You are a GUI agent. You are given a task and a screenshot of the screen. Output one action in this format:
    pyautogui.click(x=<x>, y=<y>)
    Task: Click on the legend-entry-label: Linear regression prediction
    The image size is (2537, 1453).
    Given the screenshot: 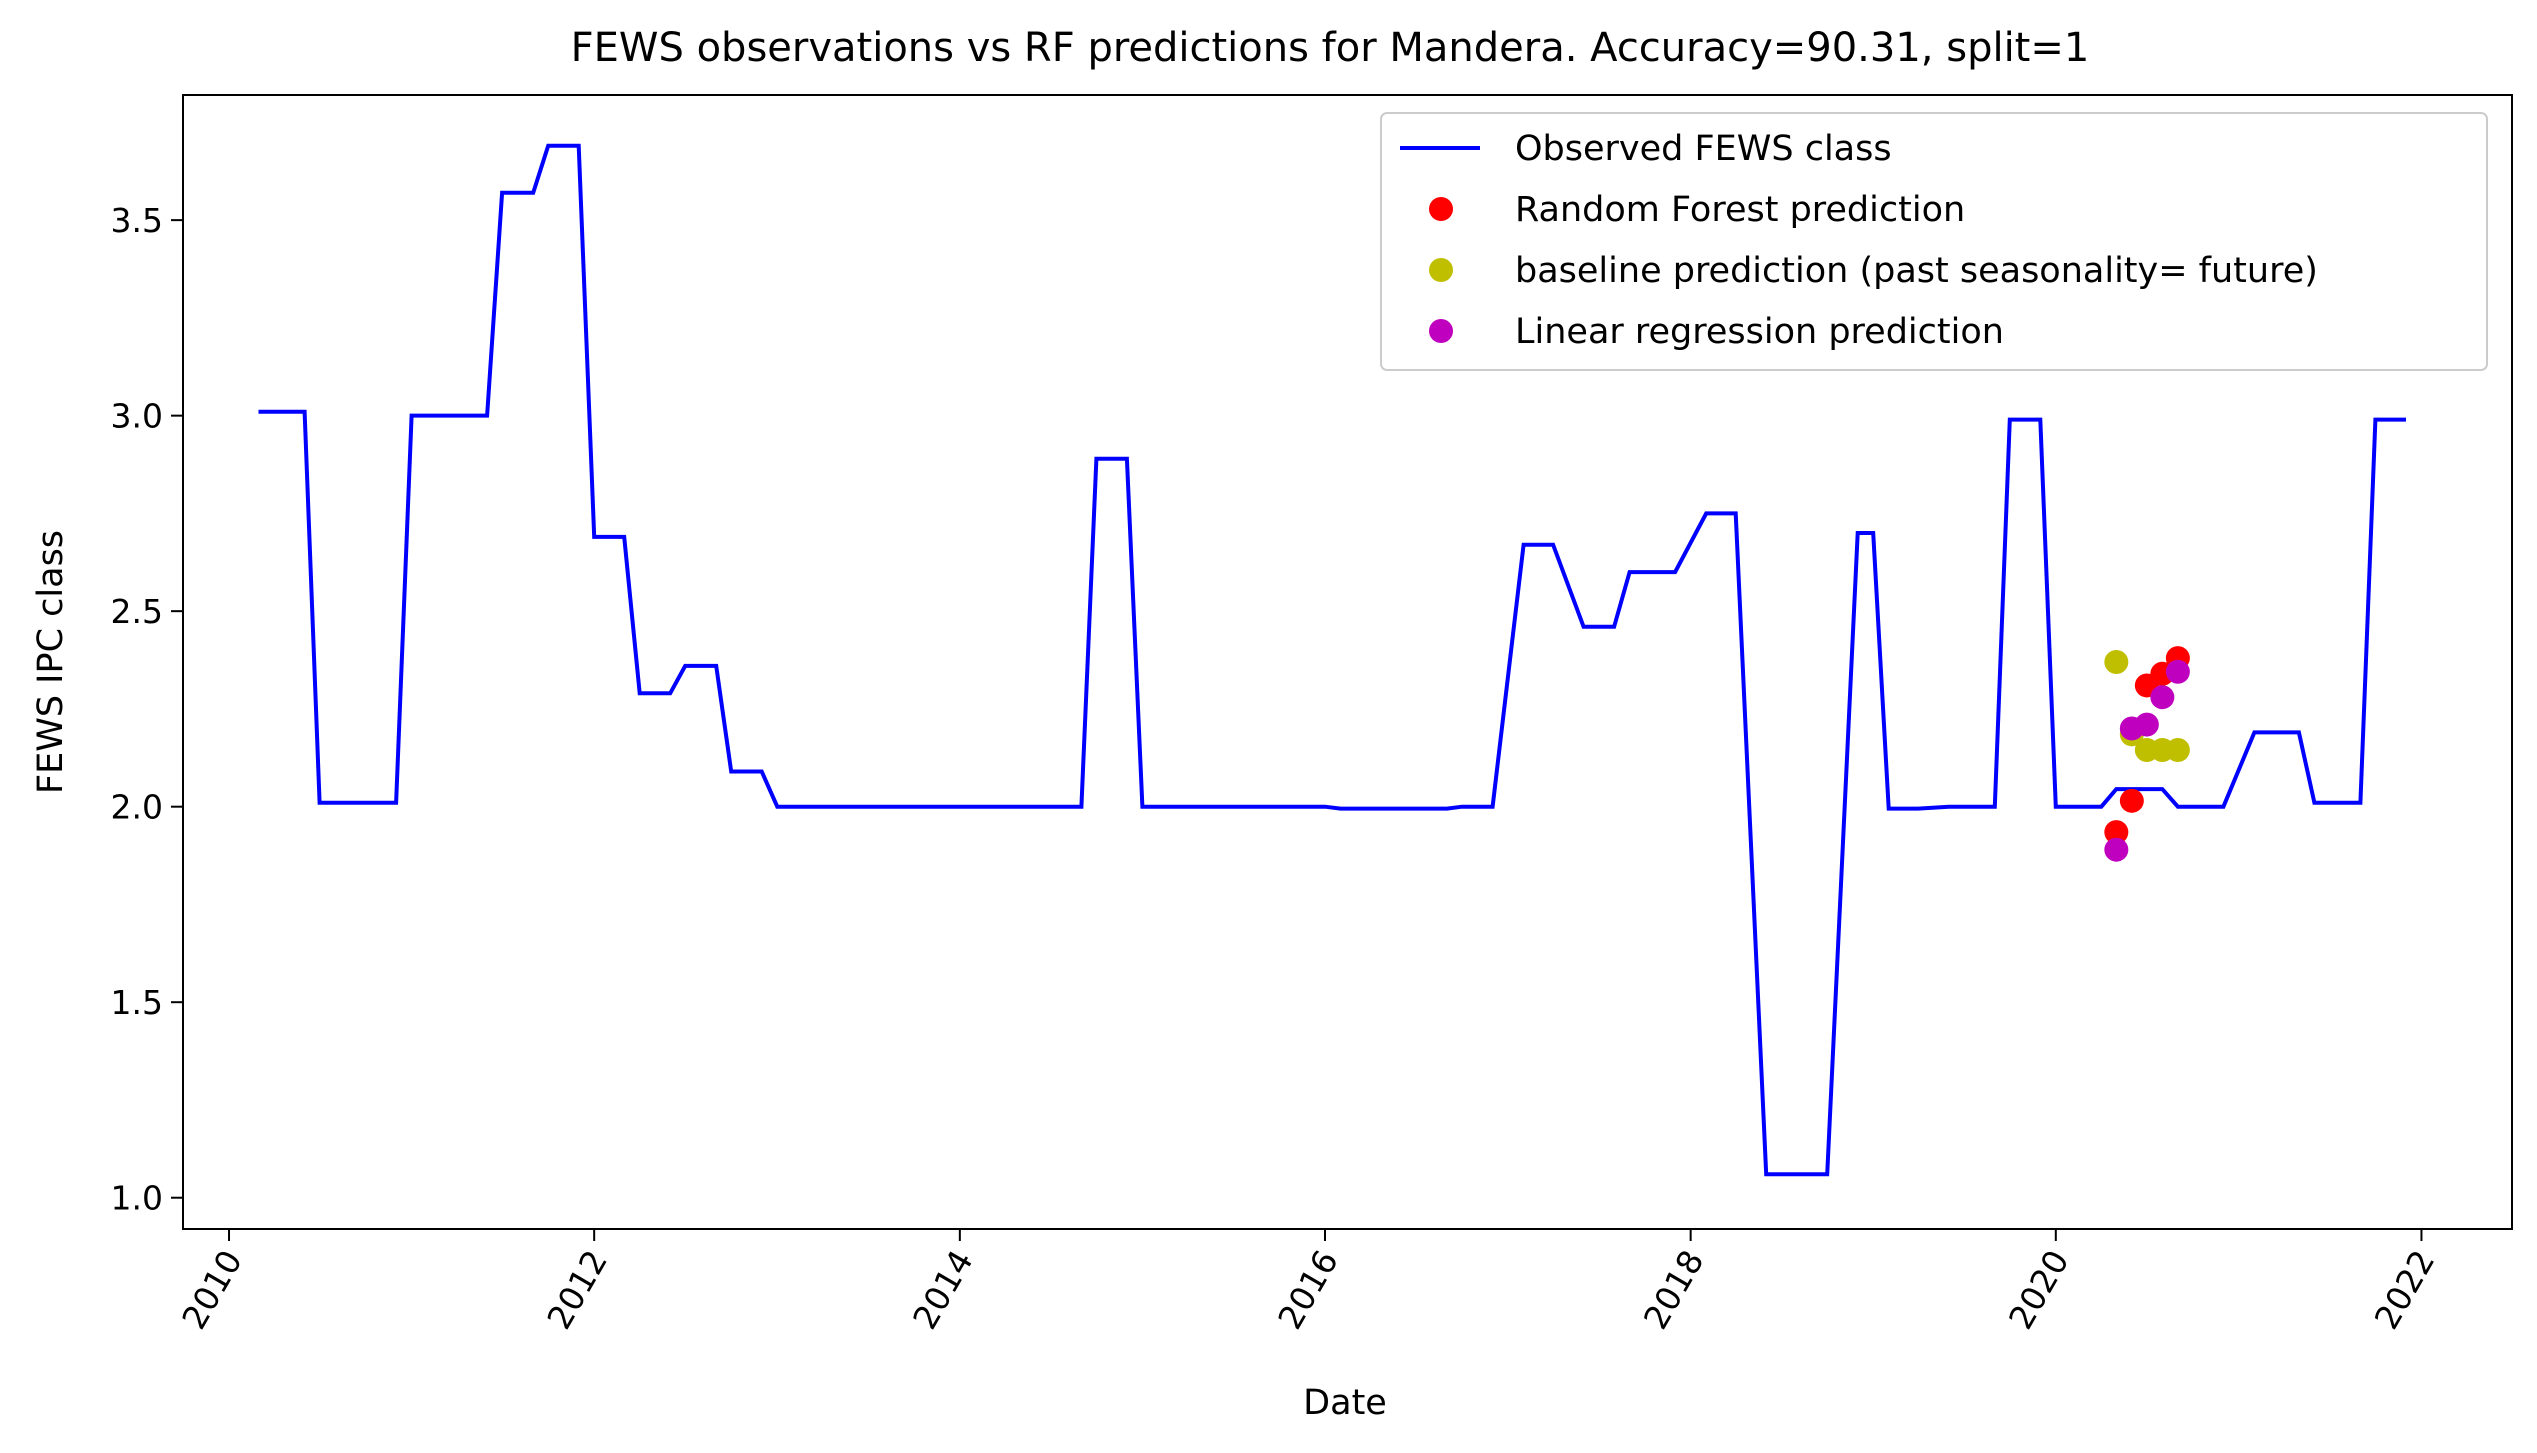 What is the action you would take?
    pyautogui.click(x=1759, y=332)
    